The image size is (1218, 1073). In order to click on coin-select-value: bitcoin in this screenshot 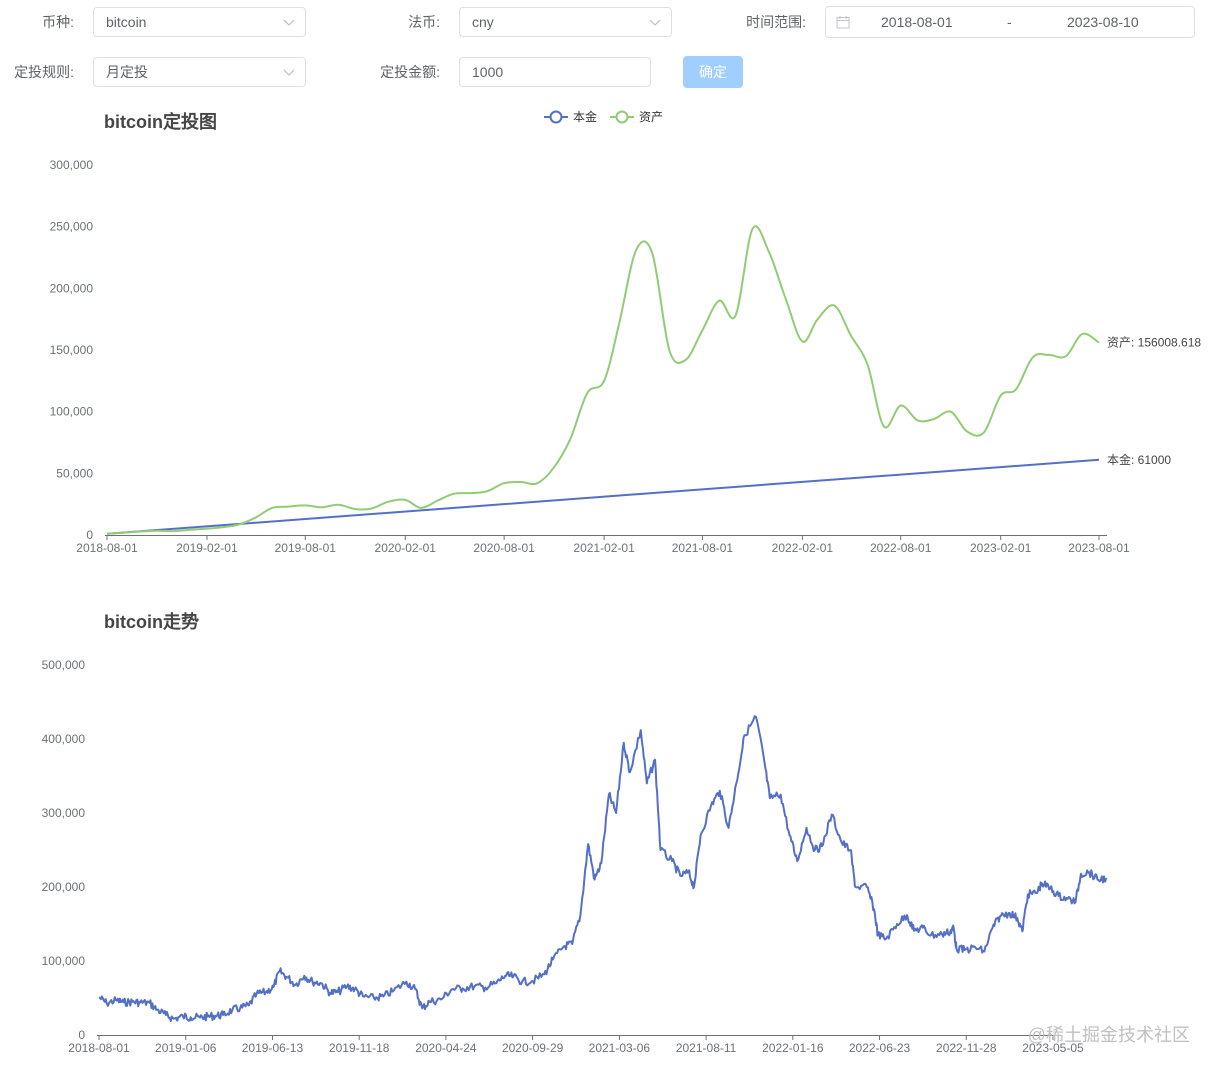, I will do `click(126, 22)`.